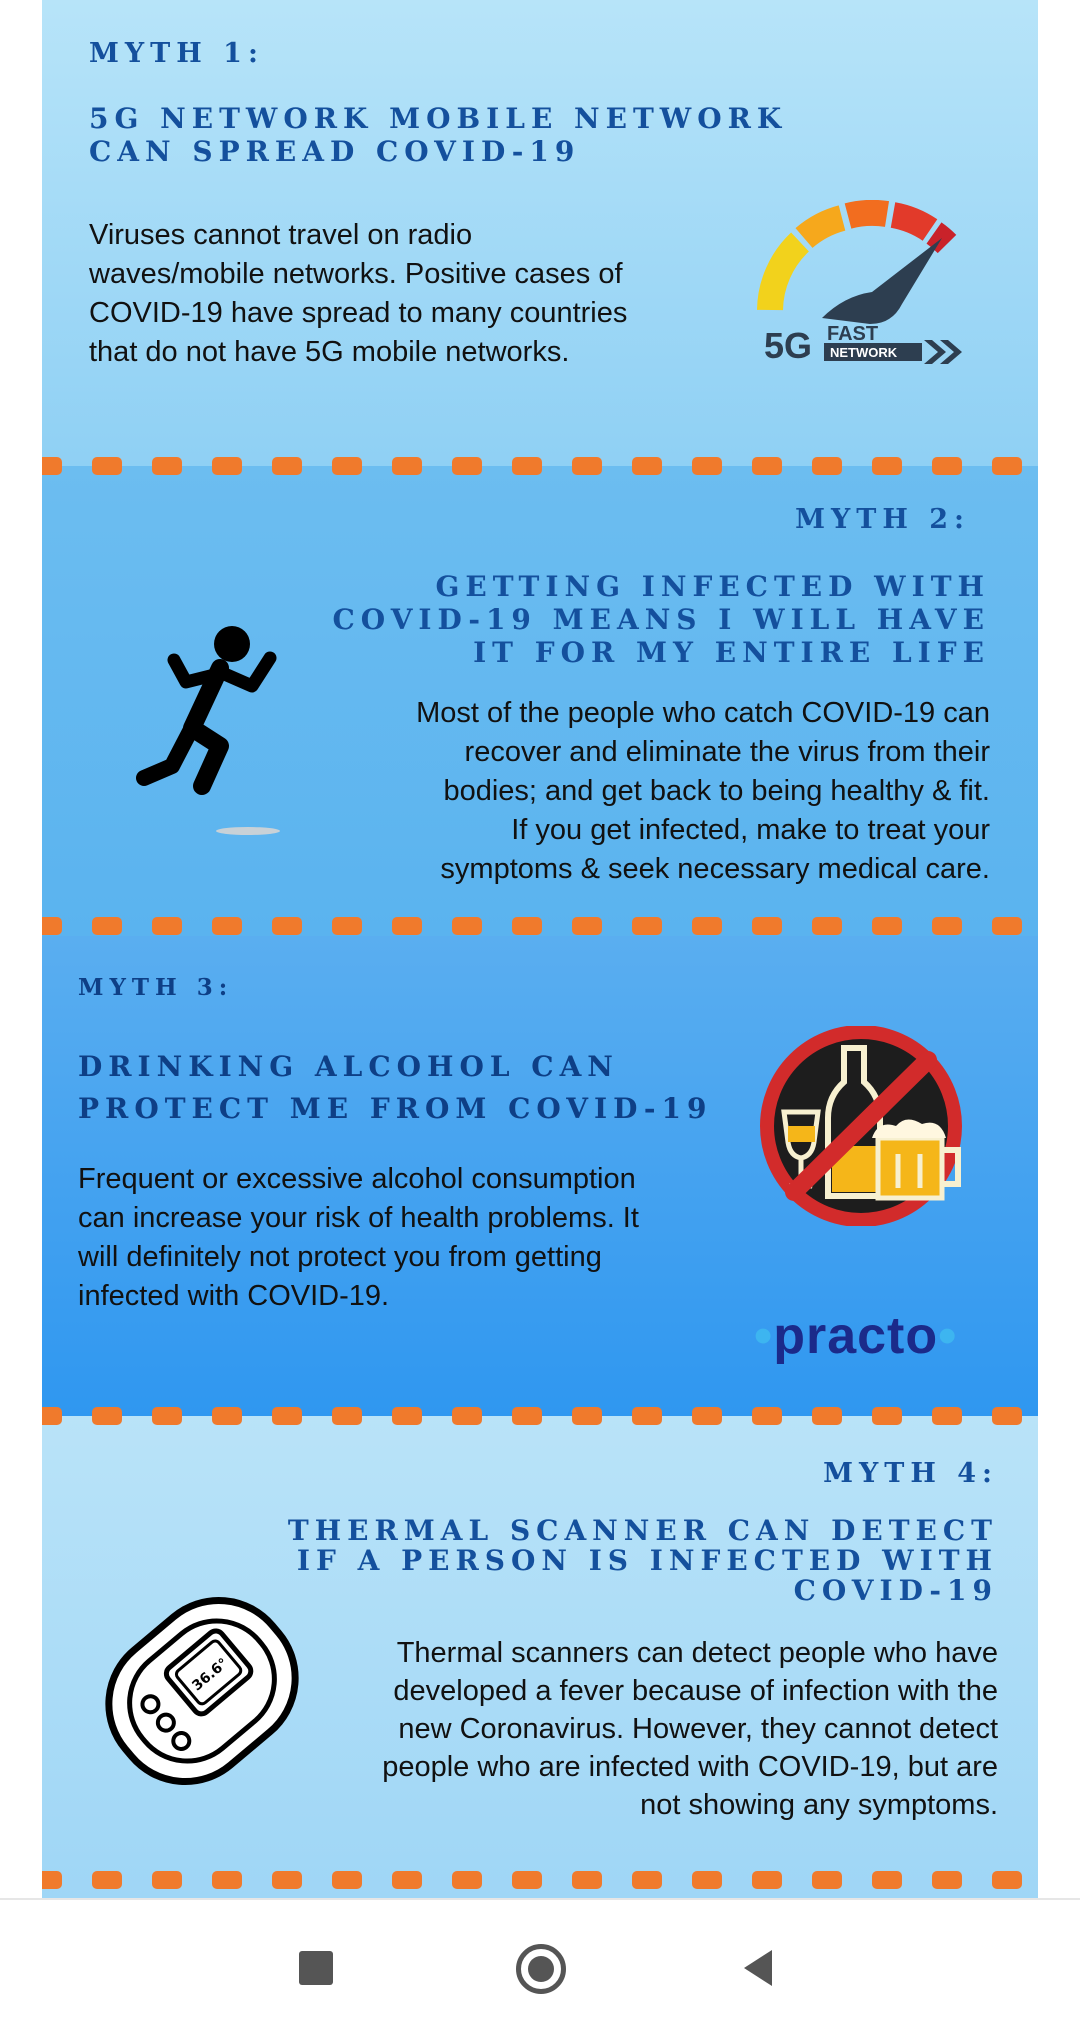 The height and width of the screenshot is (2031, 1080). Describe the element at coordinates (788, 345) in the screenshot. I see `5g-text: 5G` at that location.